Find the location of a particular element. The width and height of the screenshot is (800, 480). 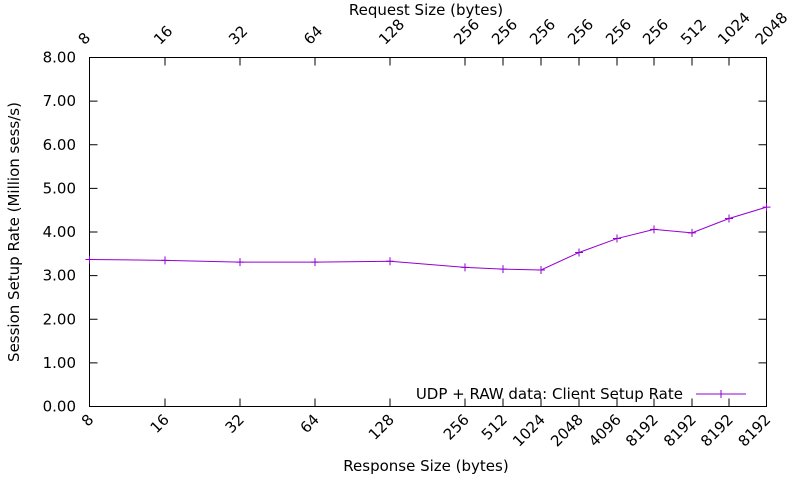

top-tick-label: 16 is located at coordinates (163, 35).